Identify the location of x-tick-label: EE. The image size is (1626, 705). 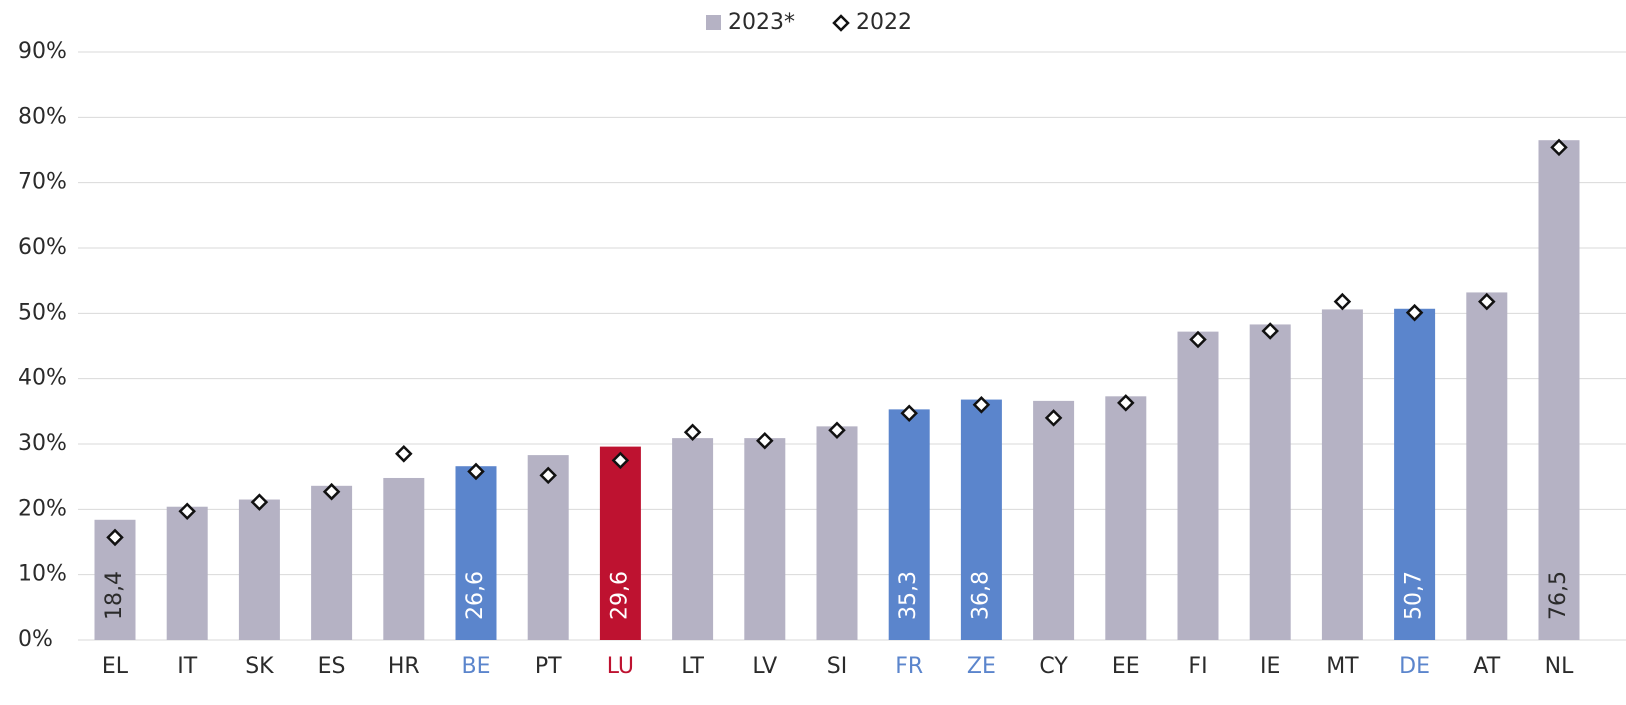
(1126, 666).